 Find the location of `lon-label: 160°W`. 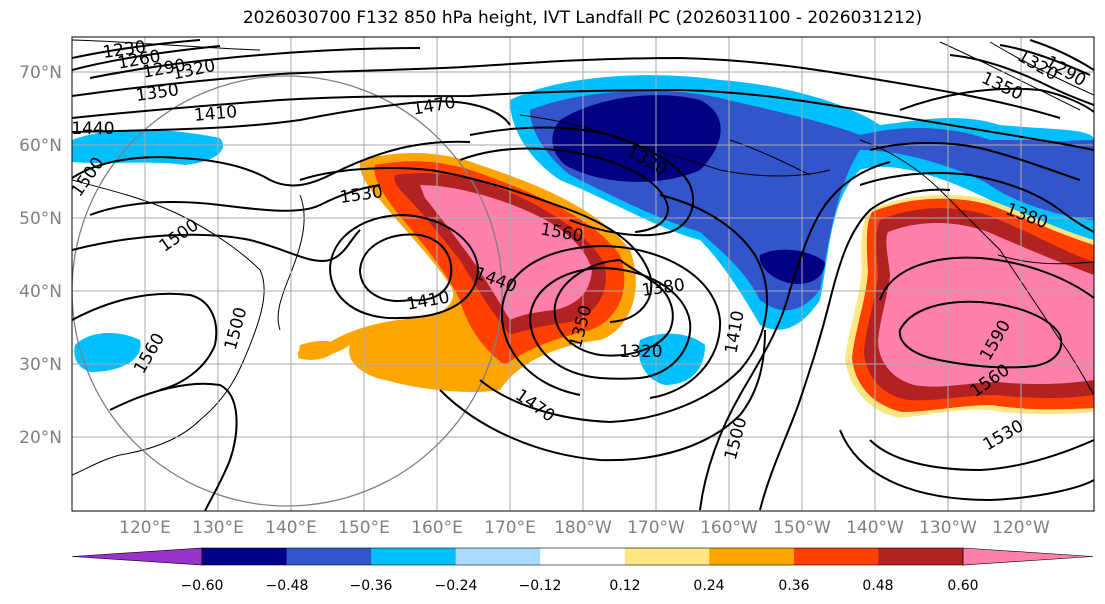

lon-label: 160°W is located at coordinates (729, 528).